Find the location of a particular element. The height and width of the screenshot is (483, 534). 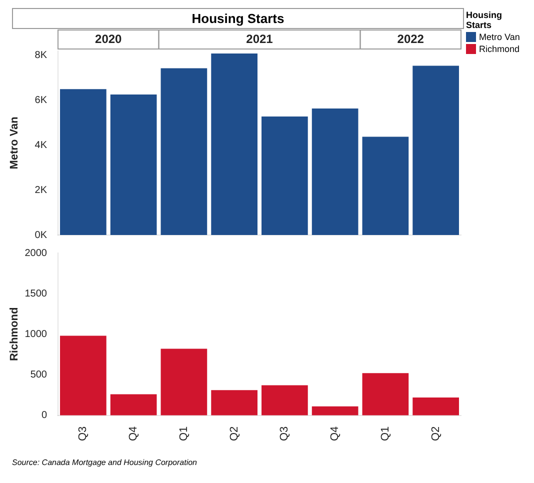

y-tick-label: 0K is located at coordinates (41, 235).